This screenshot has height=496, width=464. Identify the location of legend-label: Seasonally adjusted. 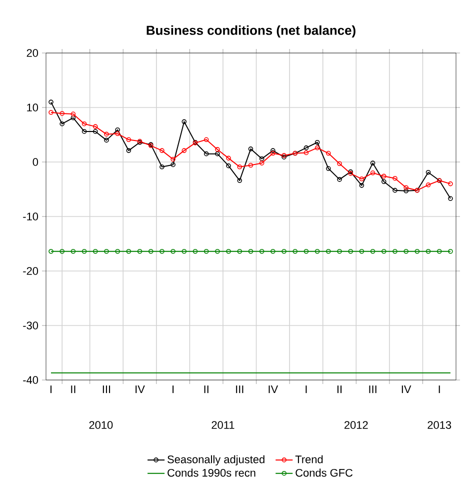
(216, 460).